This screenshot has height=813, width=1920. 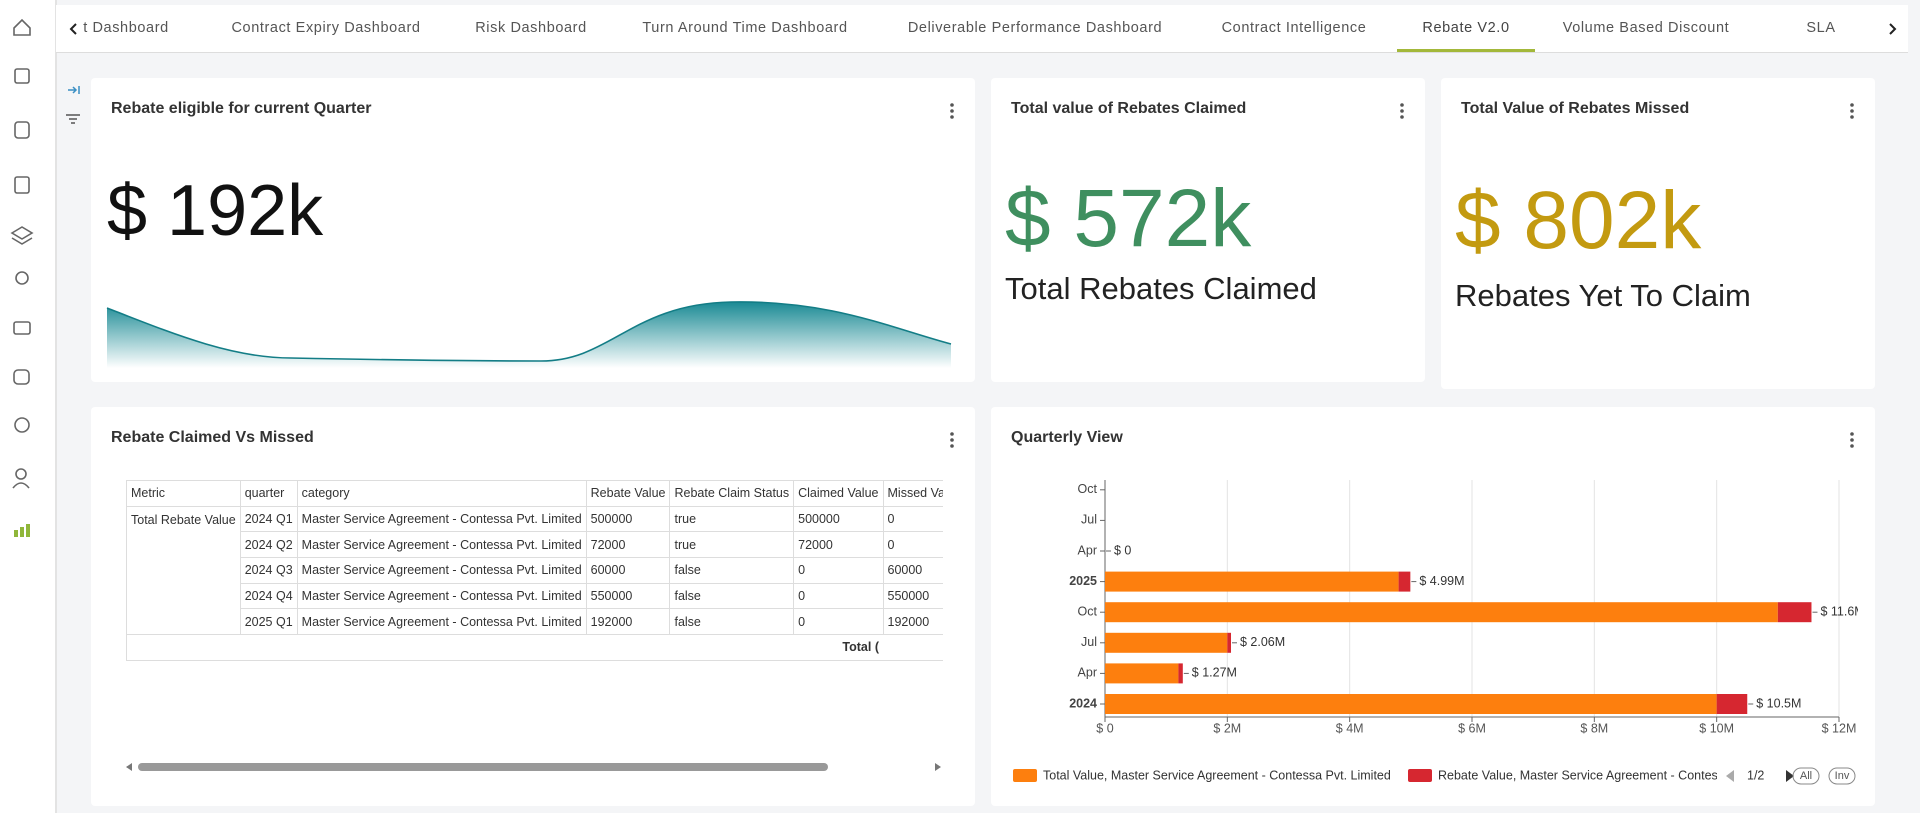 I want to click on tab: Turn Around Time Dashboard, so click(x=744, y=28).